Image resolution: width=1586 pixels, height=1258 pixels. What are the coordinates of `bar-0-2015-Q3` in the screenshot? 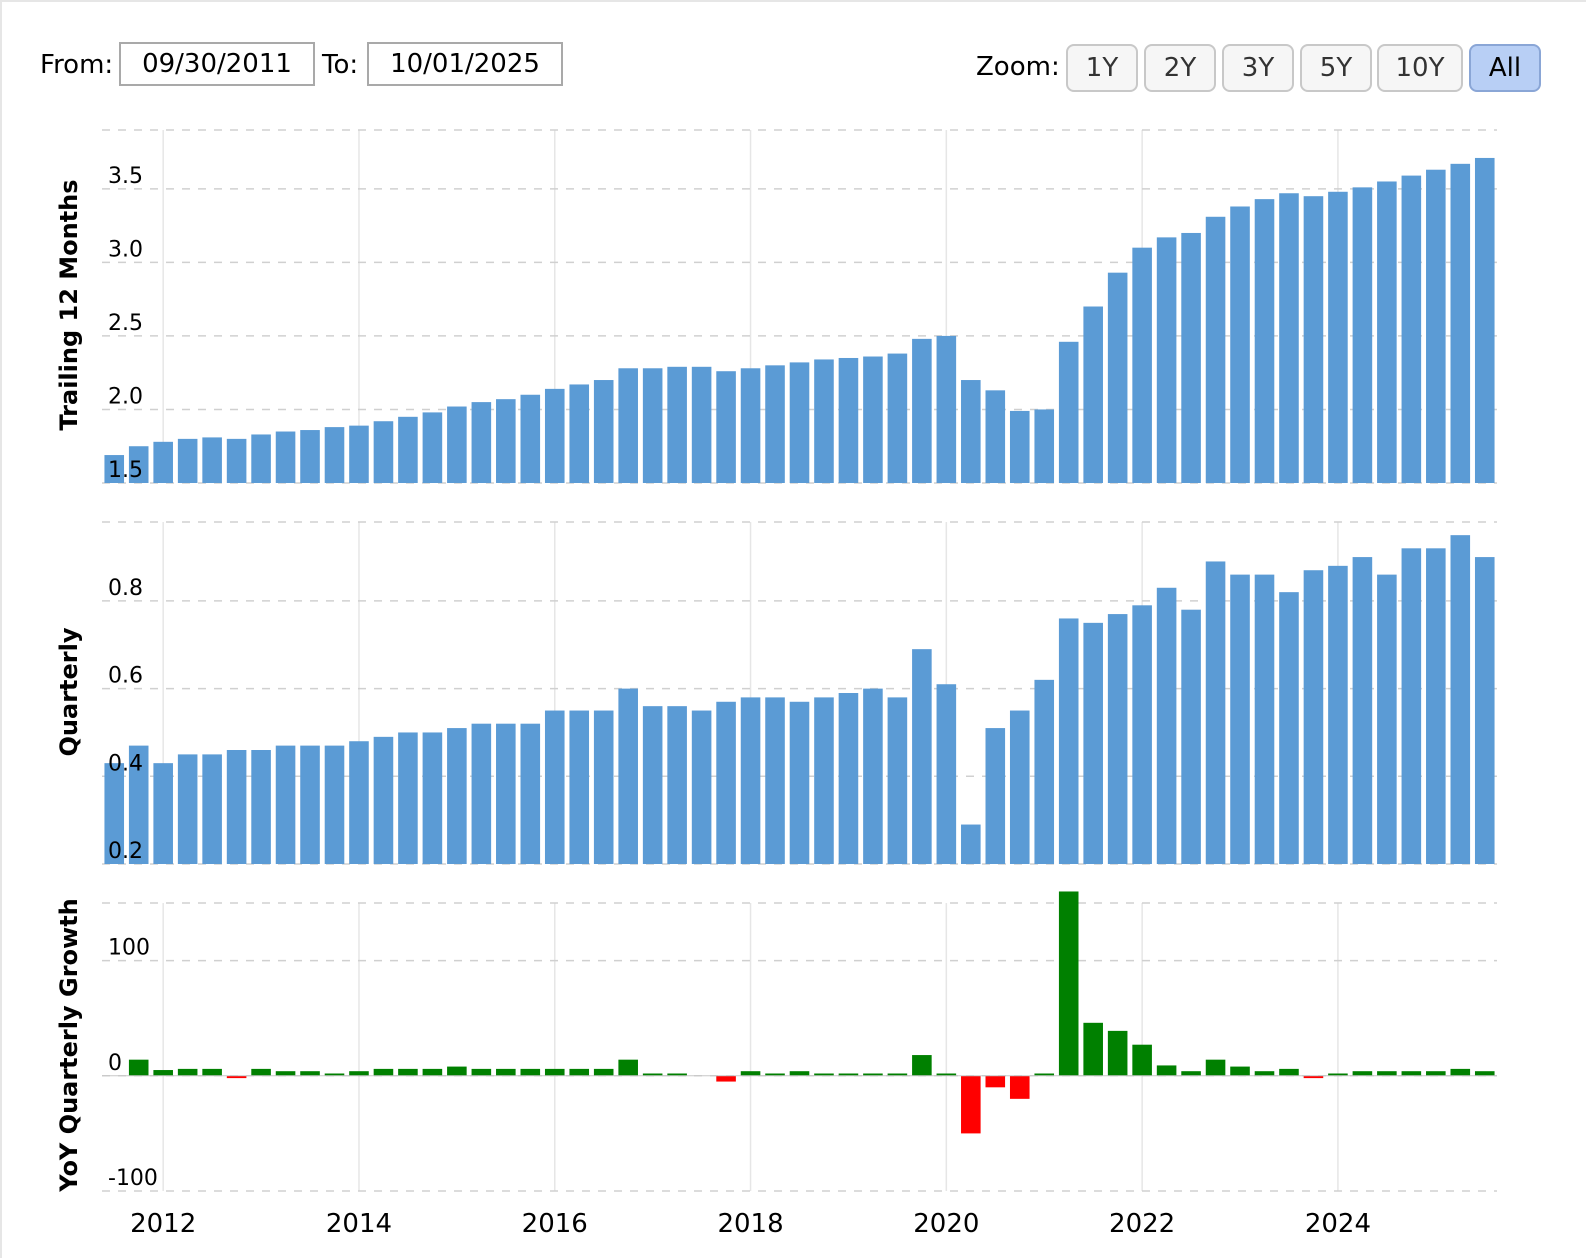 It's located at (506, 441).